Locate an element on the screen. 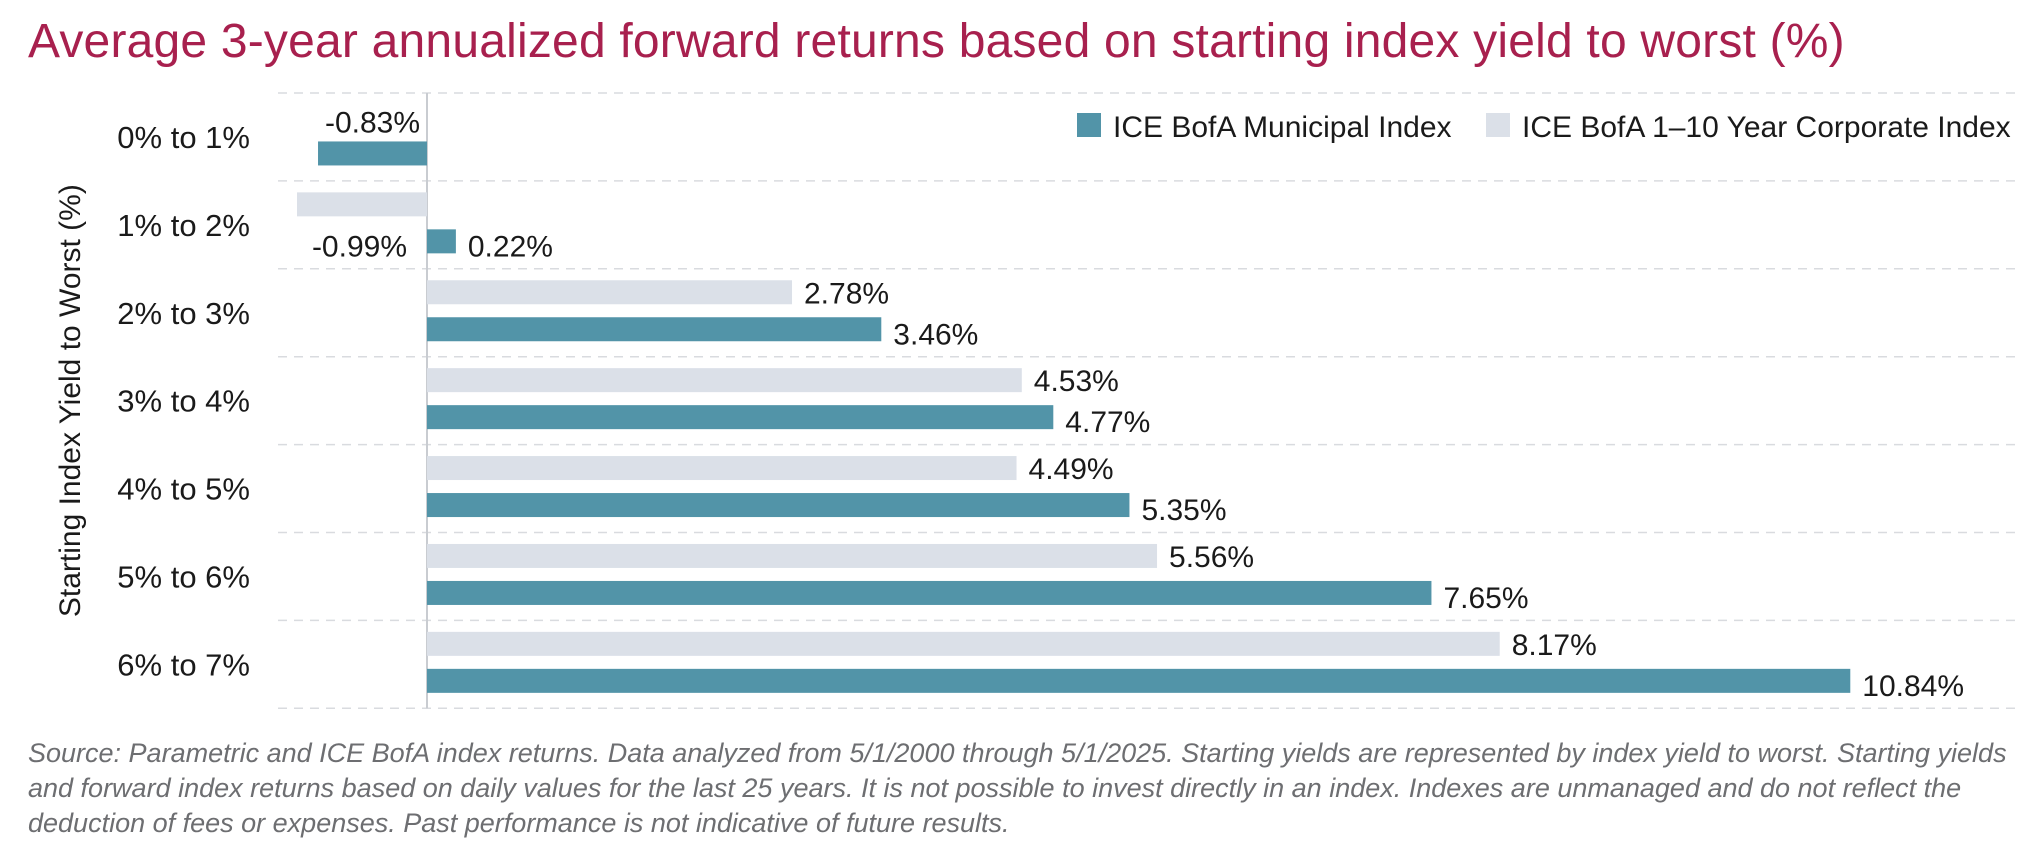 This screenshot has height=844, width=2032. data-label-corporate: 5.56% is located at coordinates (1211, 557).